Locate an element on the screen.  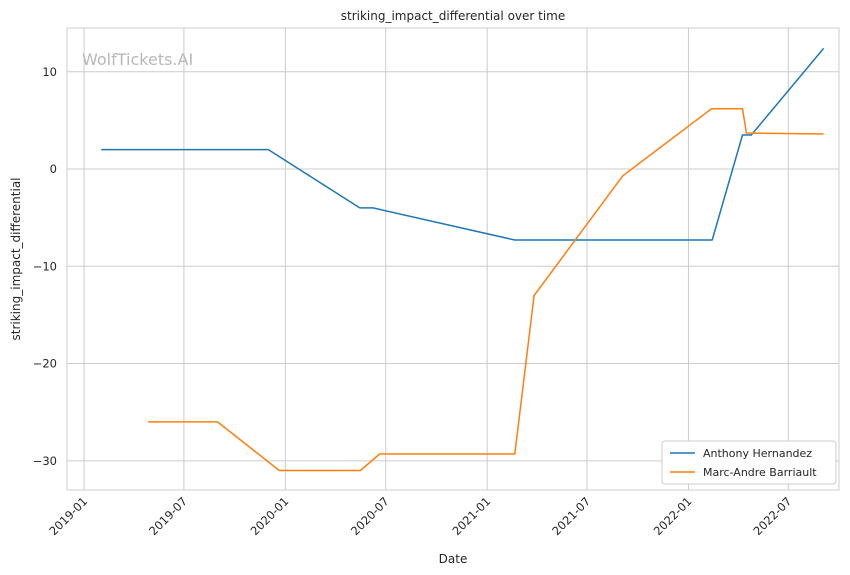
y-tick-label: 0 is located at coordinates (53, 169).